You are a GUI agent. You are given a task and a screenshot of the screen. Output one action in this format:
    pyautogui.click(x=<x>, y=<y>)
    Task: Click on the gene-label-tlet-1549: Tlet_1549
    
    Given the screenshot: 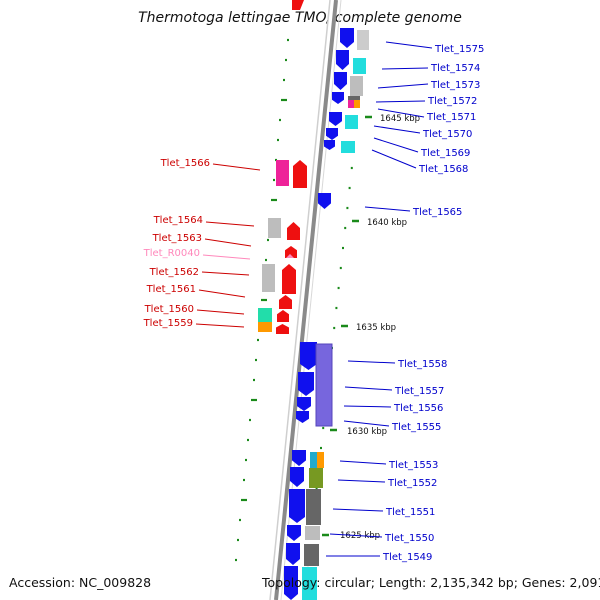 What is the action you would take?
    pyautogui.click(x=407, y=557)
    